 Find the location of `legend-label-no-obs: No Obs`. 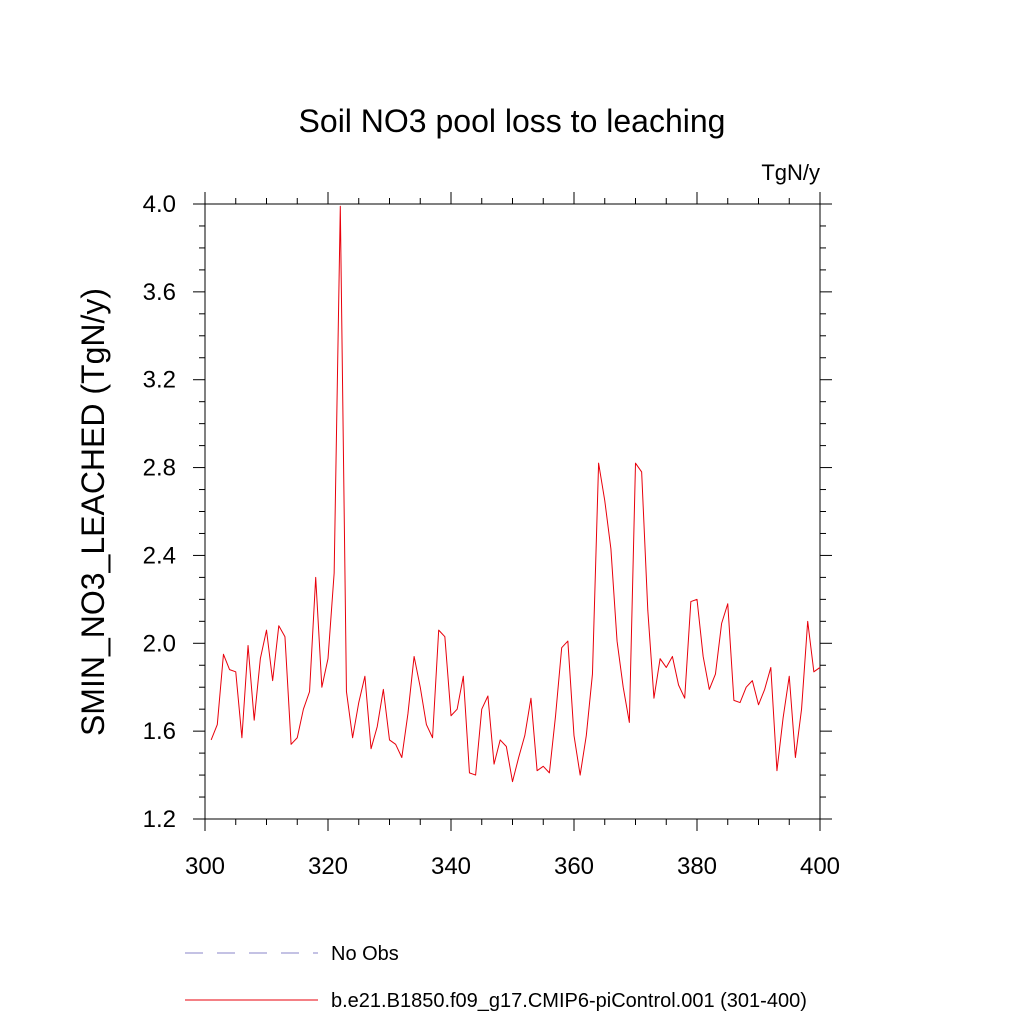

legend-label-no-obs: No Obs is located at coordinates (365, 954).